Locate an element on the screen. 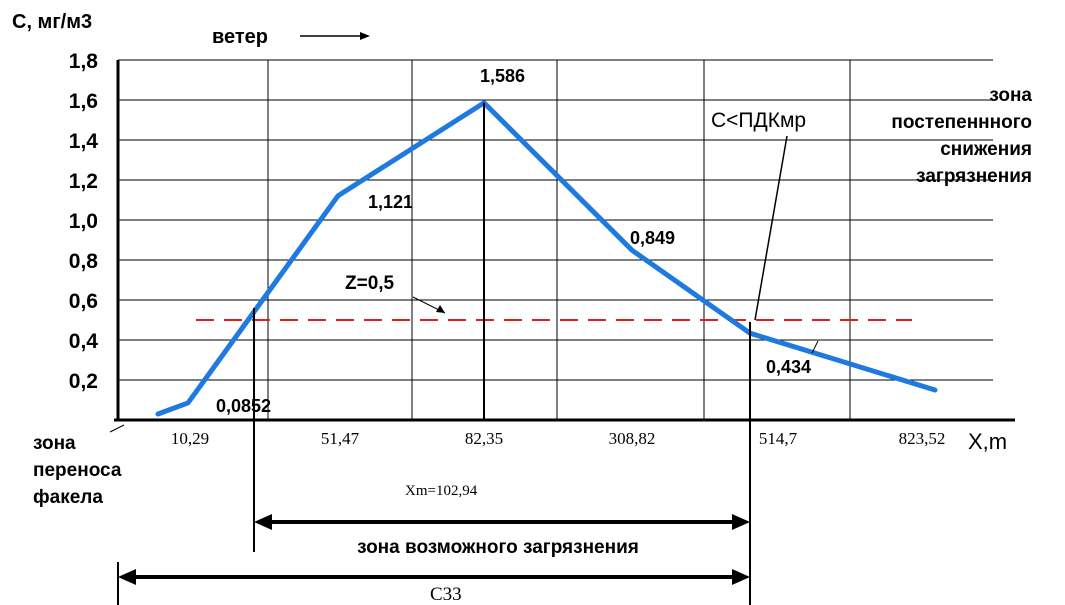 The height and width of the screenshot is (605, 1065). zone-possible-arrow-head-left is located at coordinates (263, 522).